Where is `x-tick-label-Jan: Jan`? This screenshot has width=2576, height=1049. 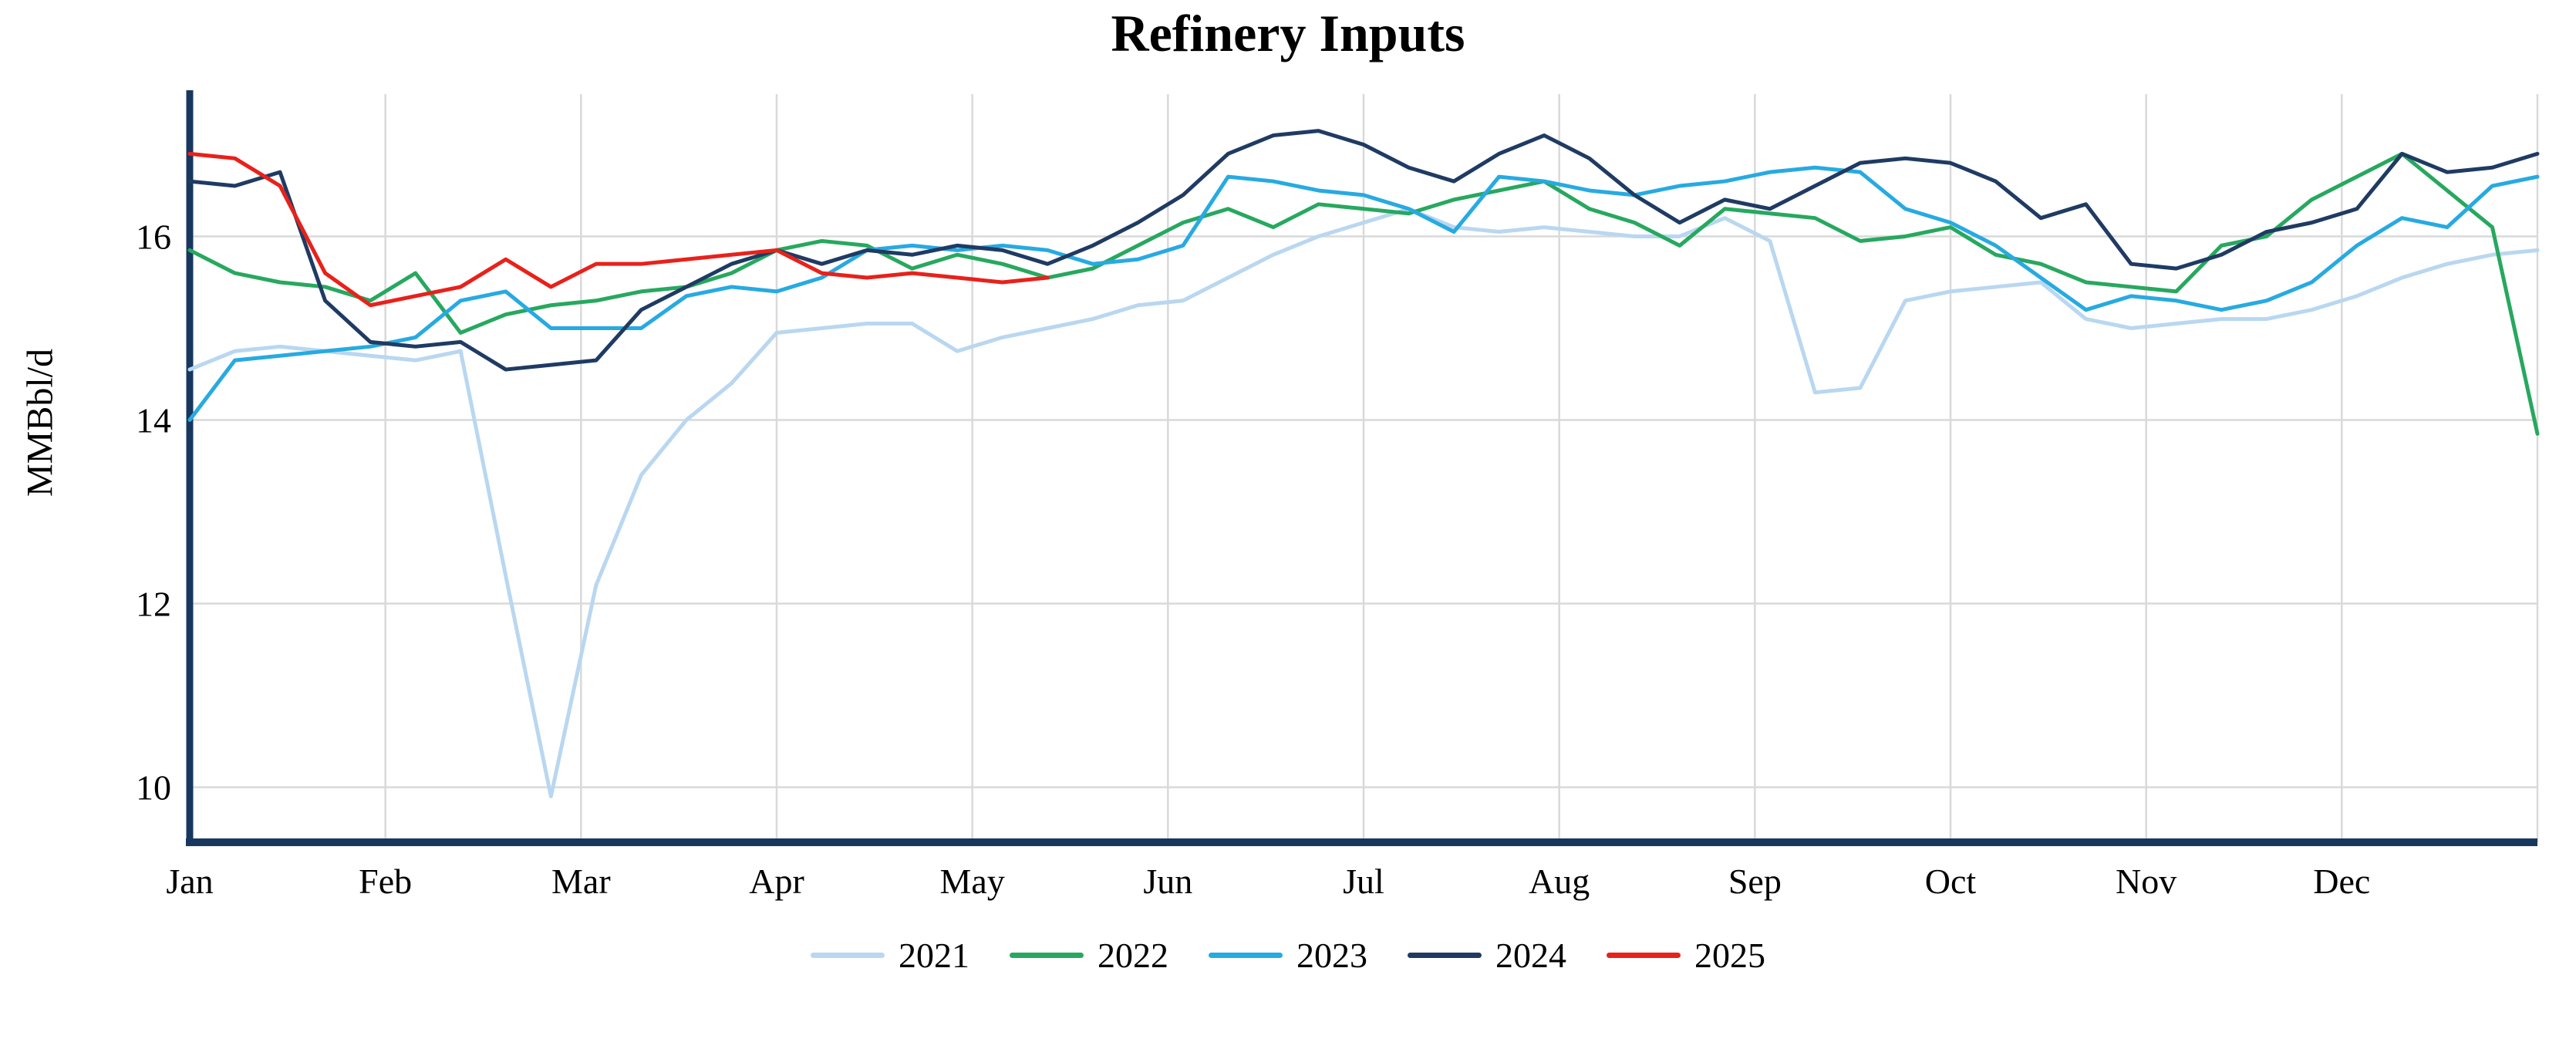
x-tick-label-Jan: Jan is located at coordinates (189, 881).